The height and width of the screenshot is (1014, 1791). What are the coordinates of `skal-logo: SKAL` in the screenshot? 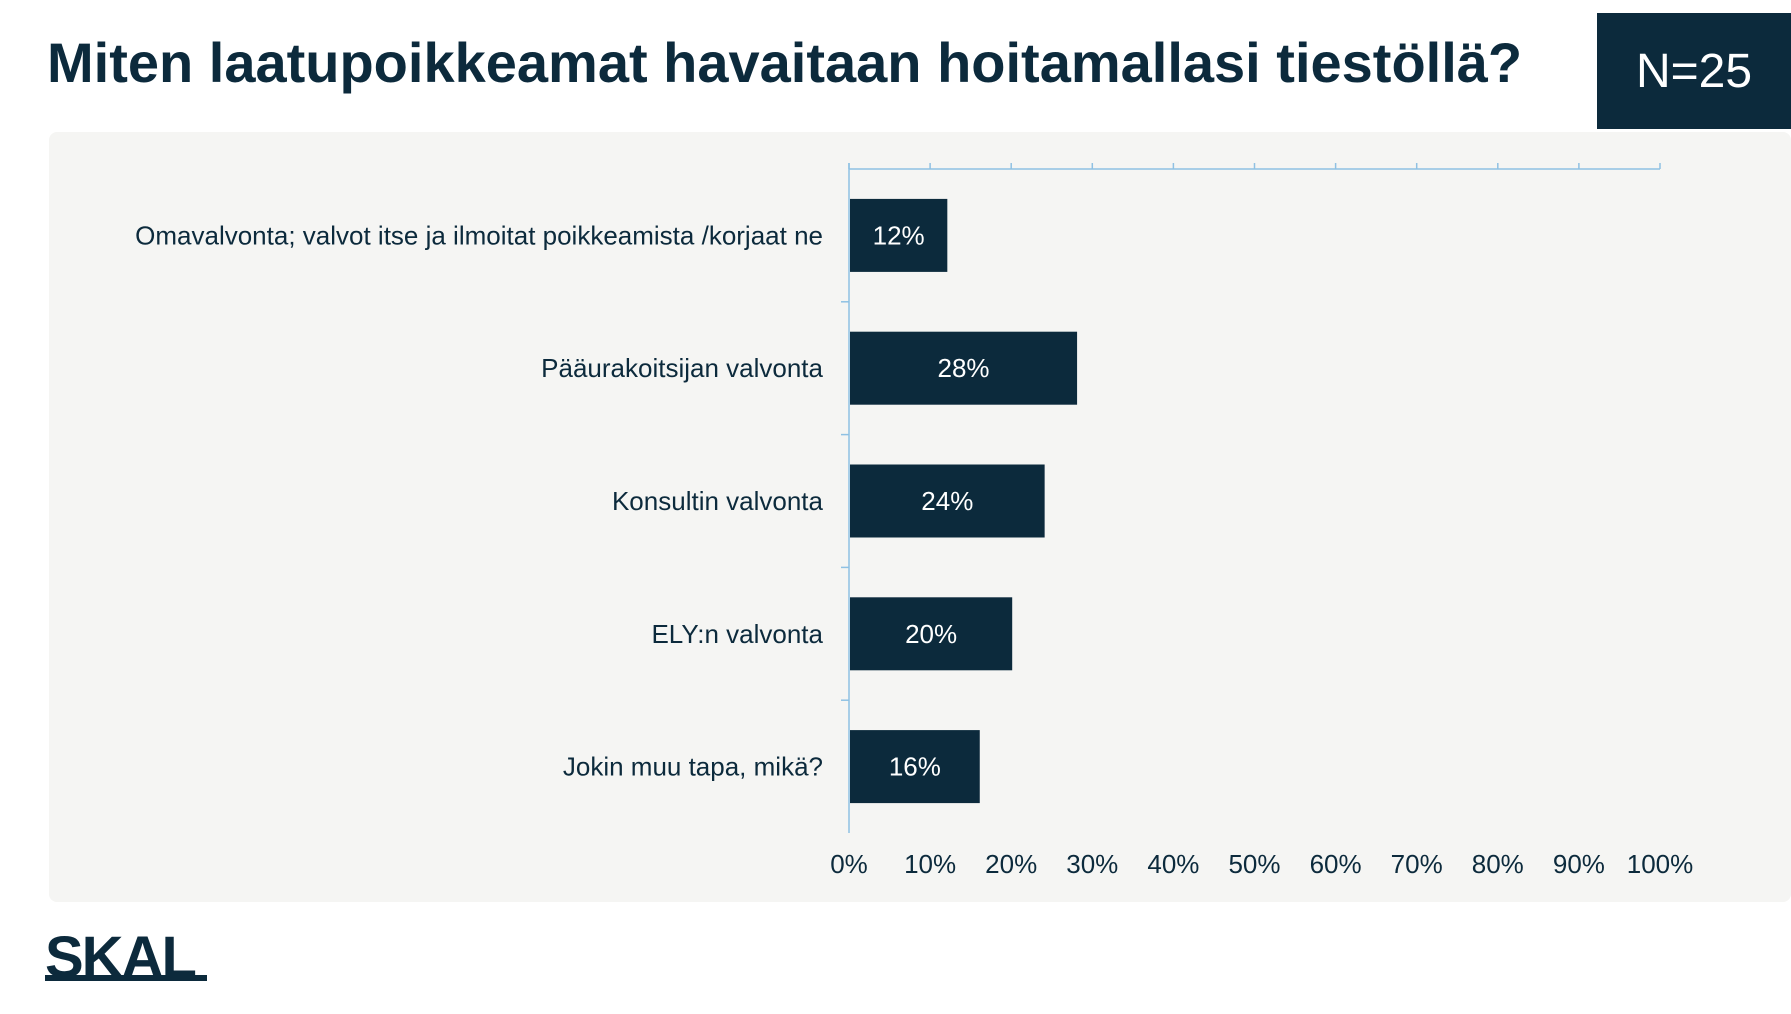 It's located at (126, 955).